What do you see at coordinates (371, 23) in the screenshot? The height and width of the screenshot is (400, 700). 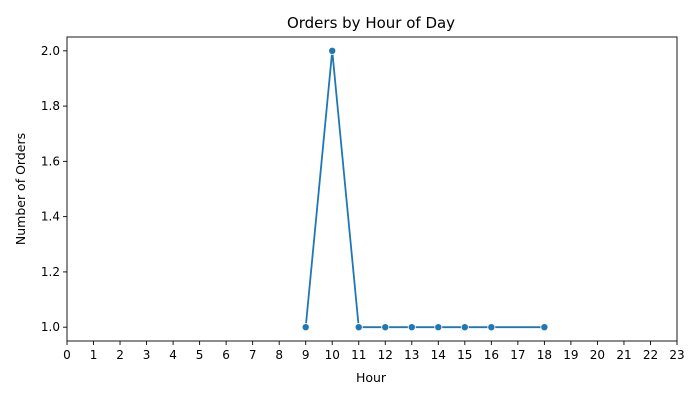 I see `chart-title: Orders by Hour of Day` at bounding box center [371, 23].